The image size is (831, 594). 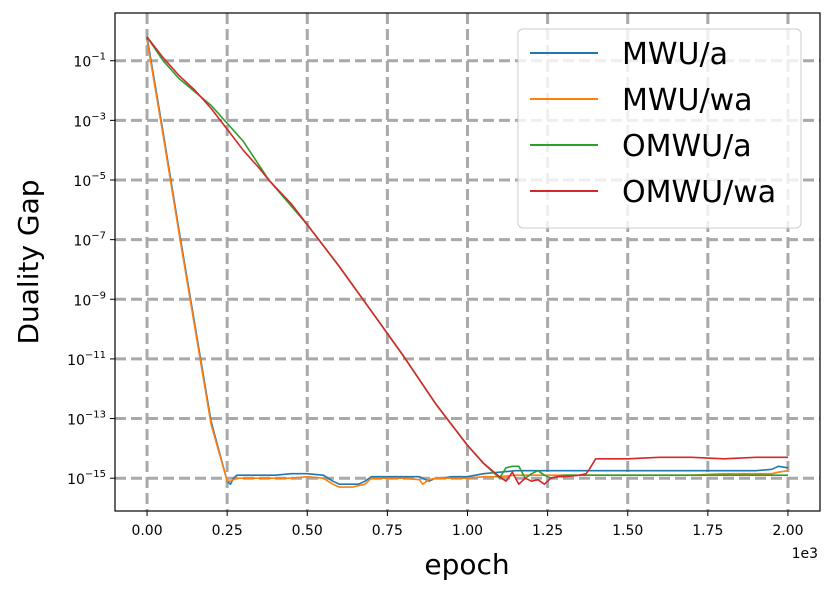 I want to click on legend-label: OMWU/a, so click(x=687, y=146).